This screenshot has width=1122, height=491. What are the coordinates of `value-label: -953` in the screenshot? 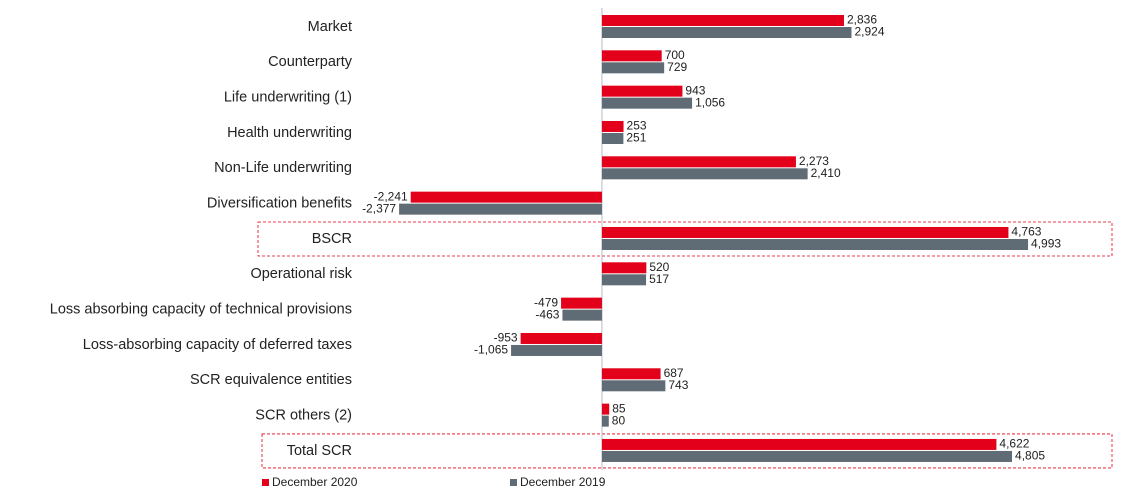 It's located at (506, 338).